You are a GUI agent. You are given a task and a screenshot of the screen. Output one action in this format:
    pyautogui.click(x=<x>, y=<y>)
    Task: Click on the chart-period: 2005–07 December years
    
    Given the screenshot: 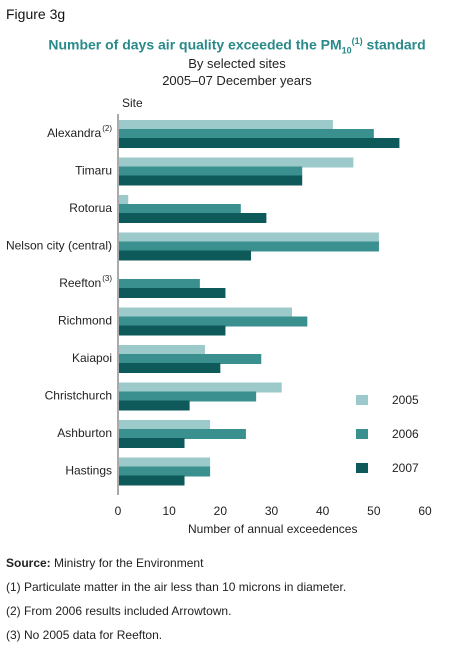 What is the action you would take?
    pyautogui.click(x=237, y=80)
    